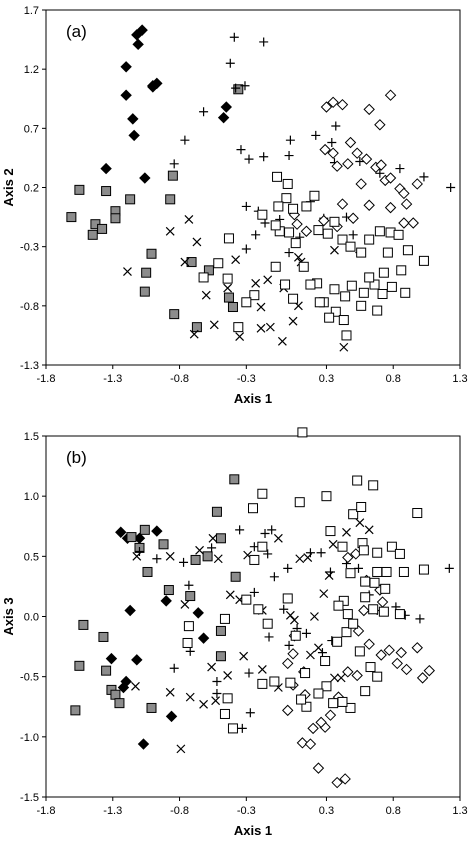 Image resolution: width=474 pixels, height=852 pixels. I want to click on y-tick-label: 1.7, so click(31, 11).